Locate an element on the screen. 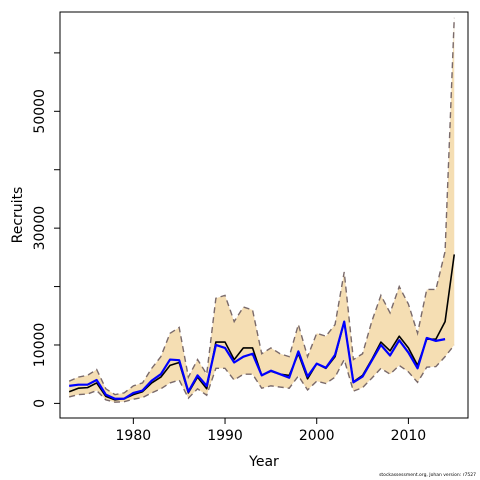 The height and width of the screenshot is (480, 480). x-tick-label: 1990 is located at coordinates (225, 436).